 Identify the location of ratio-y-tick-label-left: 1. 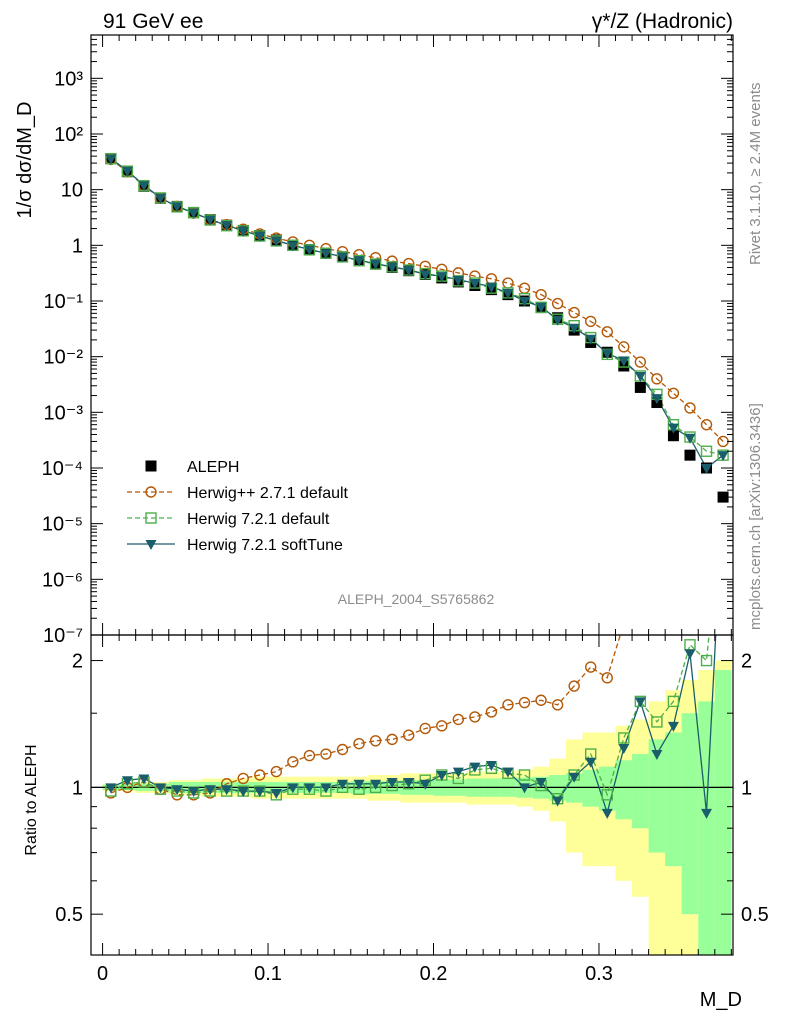
(77, 788).